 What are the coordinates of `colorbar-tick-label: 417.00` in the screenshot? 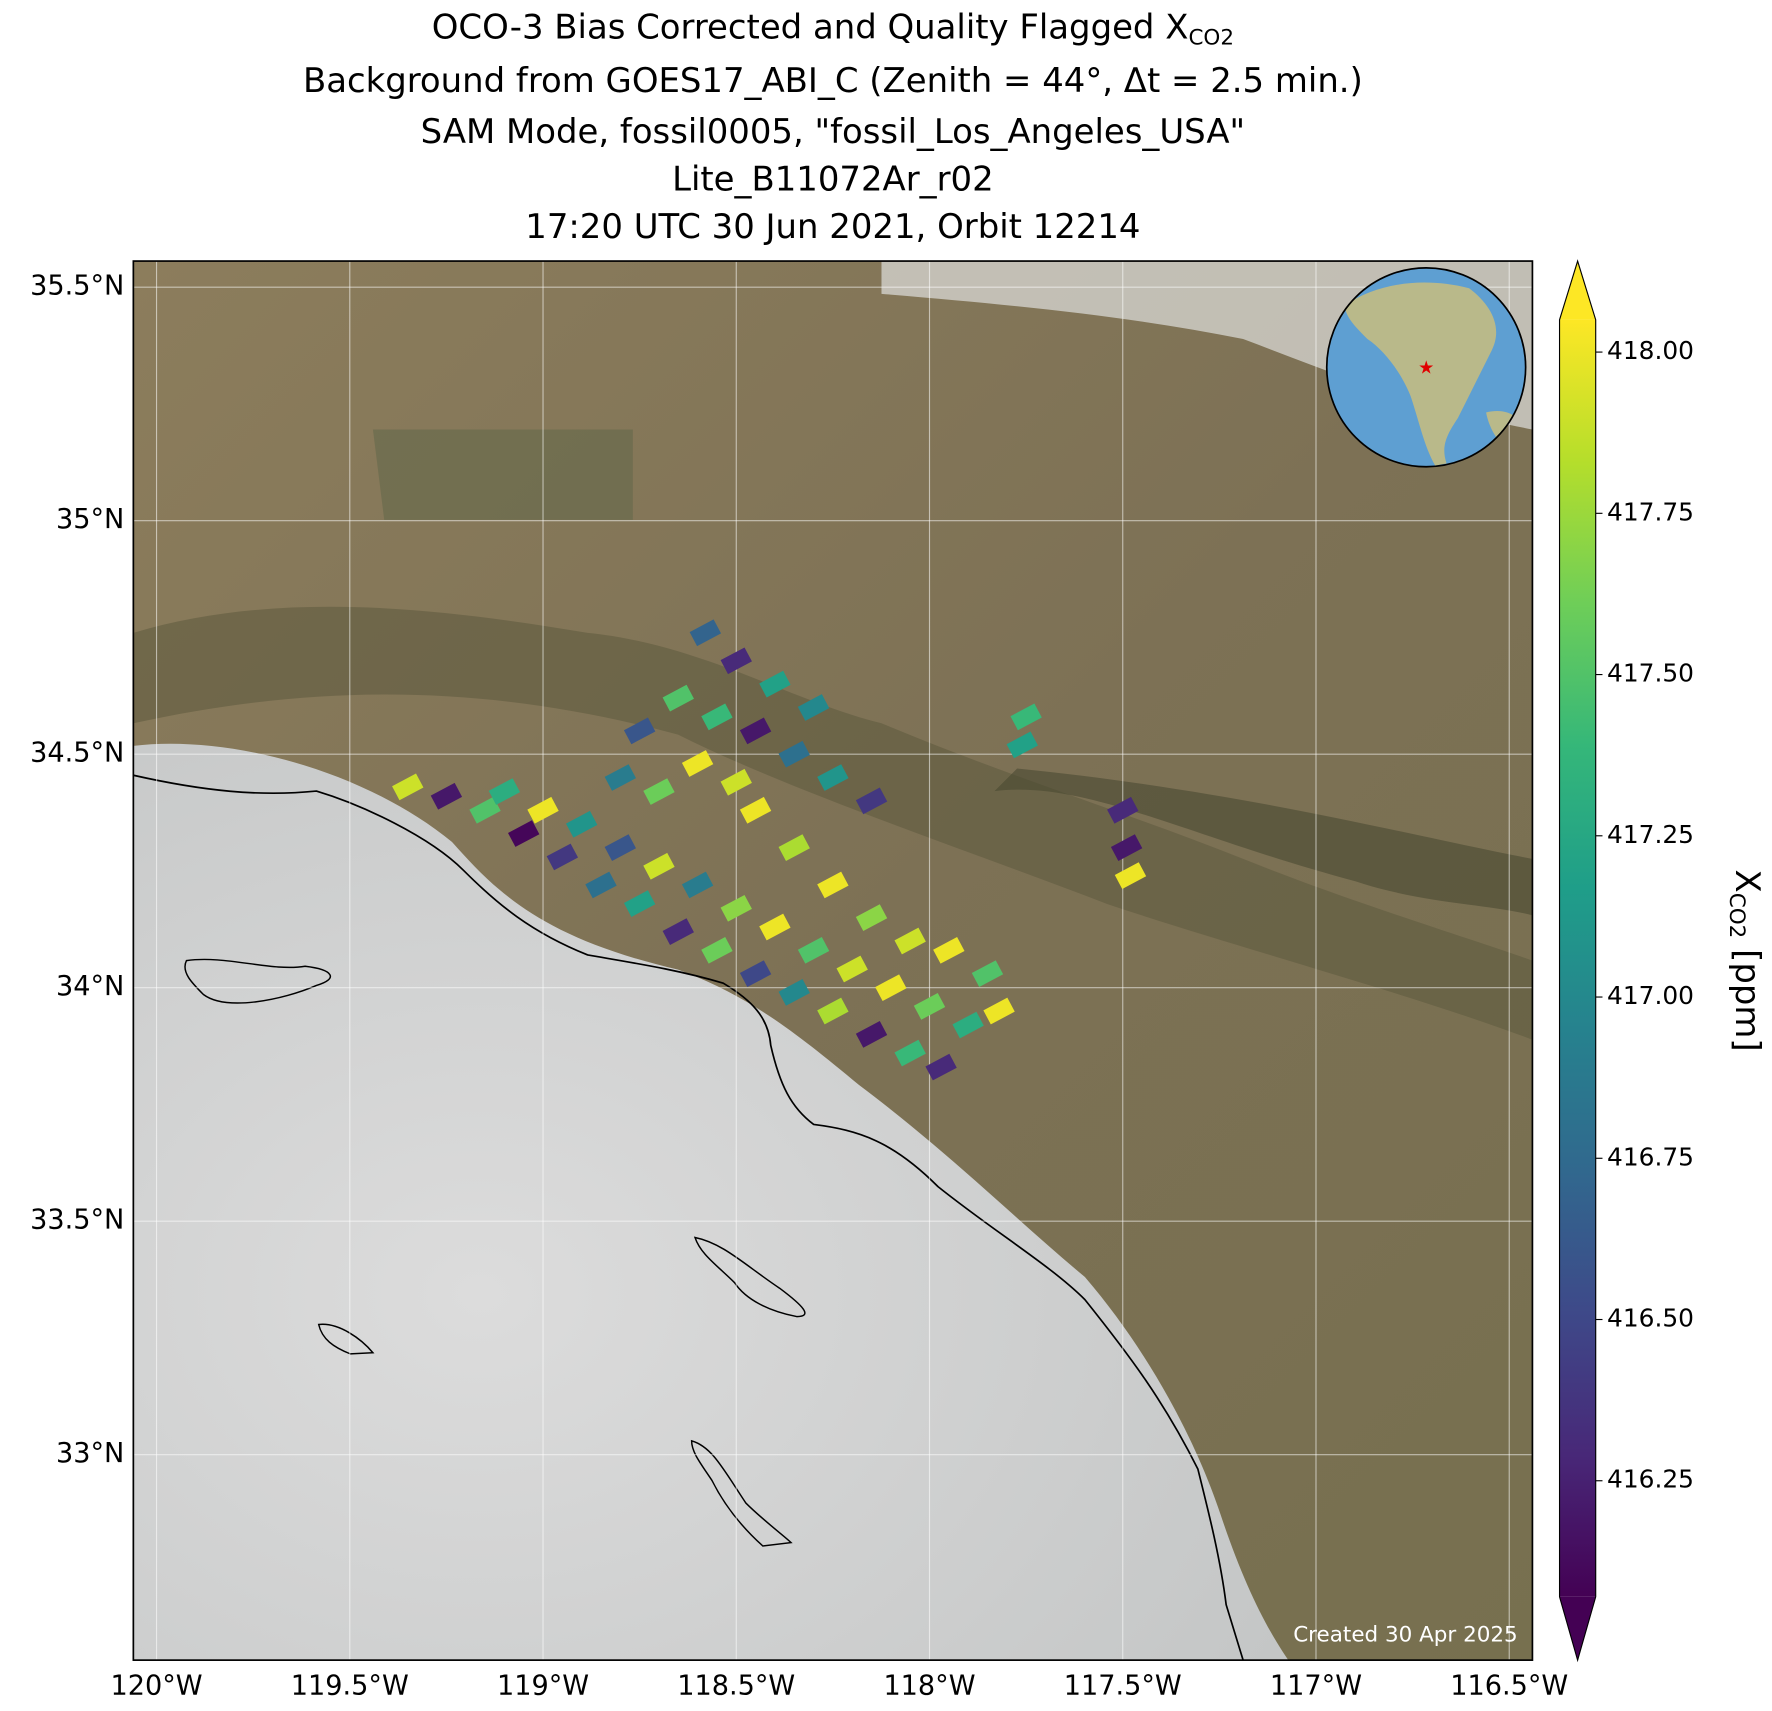 It's located at (1650, 995).